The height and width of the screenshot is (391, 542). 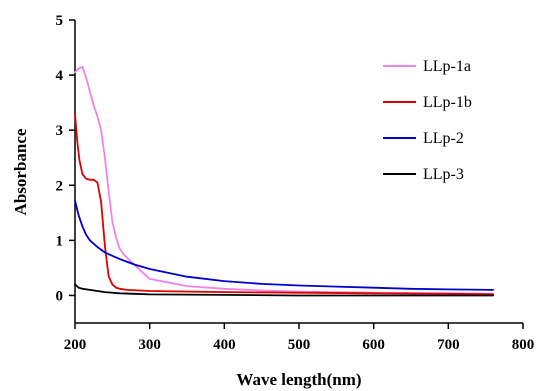 I want to click on legend-label: LLp-1b, so click(x=447, y=102).